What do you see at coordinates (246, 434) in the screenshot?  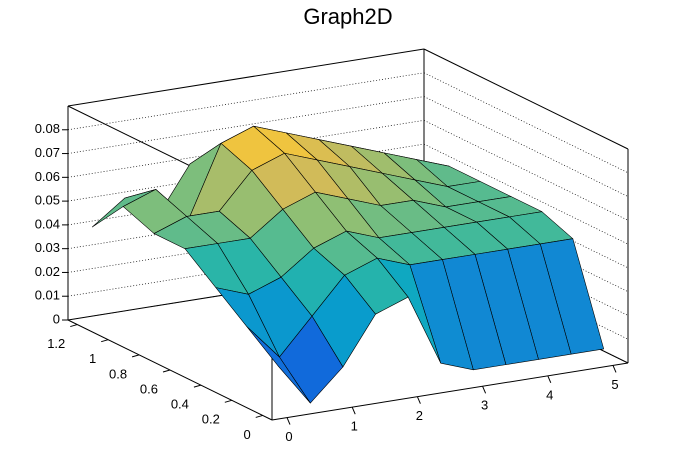 I see `y-tick-label: 0` at bounding box center [246, 434].